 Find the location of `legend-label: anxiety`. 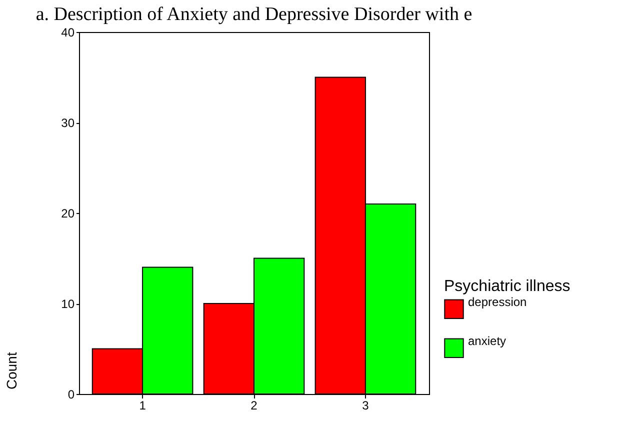

legend-label: anxiety is located at coordinates (487, 341).